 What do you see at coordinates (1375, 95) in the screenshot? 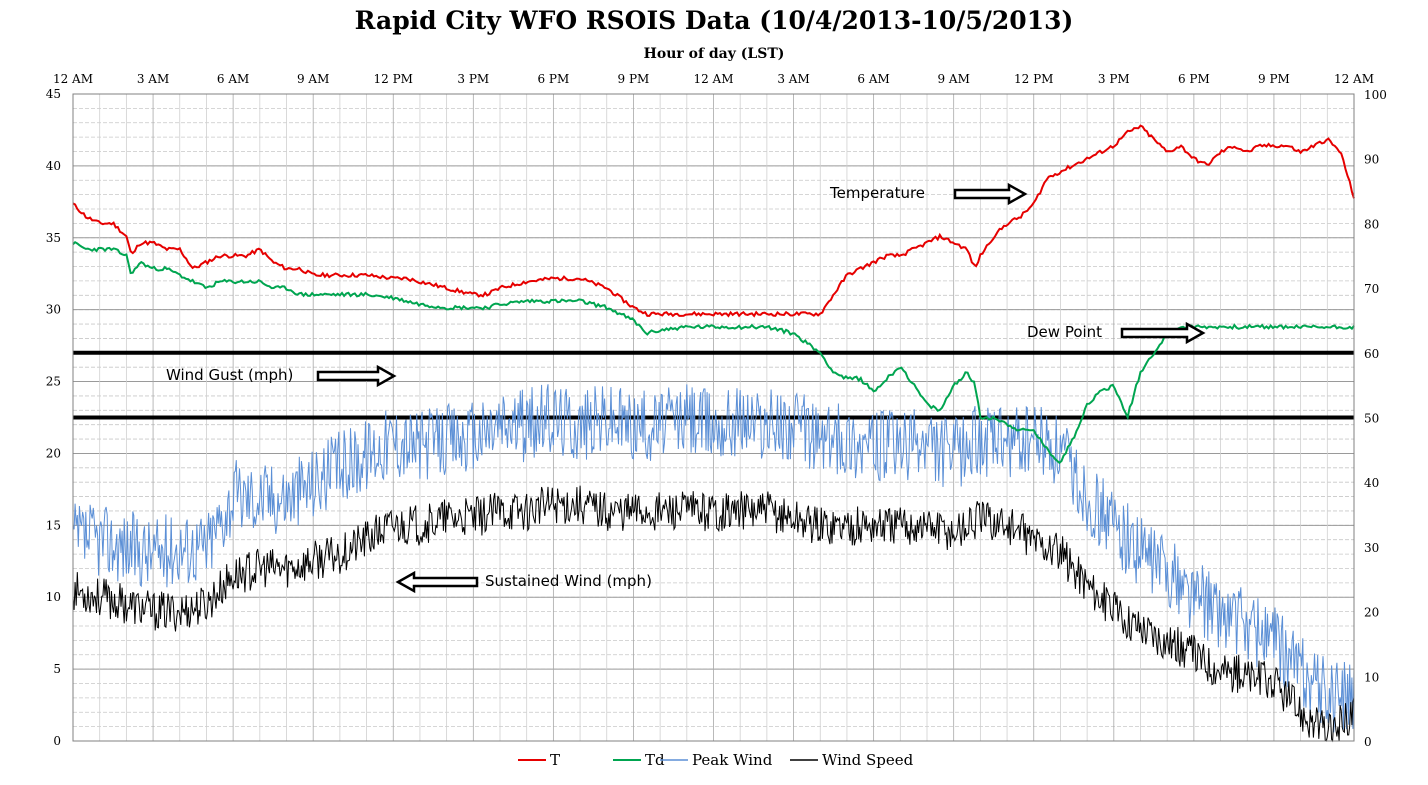
I see `y-right-tick-label: 100` at bounding box center [1375, 95].